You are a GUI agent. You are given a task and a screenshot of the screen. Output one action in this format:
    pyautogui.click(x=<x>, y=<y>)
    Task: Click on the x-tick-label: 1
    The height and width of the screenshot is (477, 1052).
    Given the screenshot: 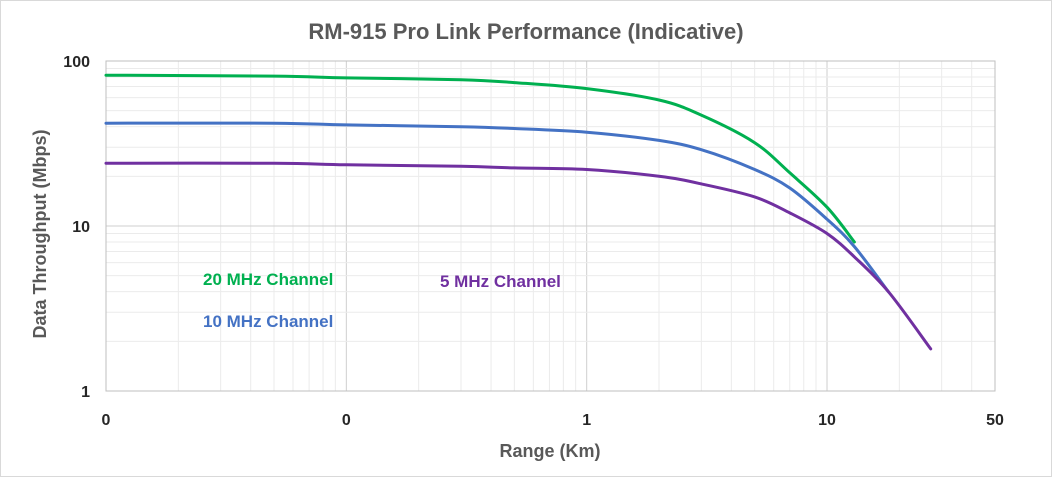 What is the action you would take?
    pyautogui.click(x=586, y=420)
    